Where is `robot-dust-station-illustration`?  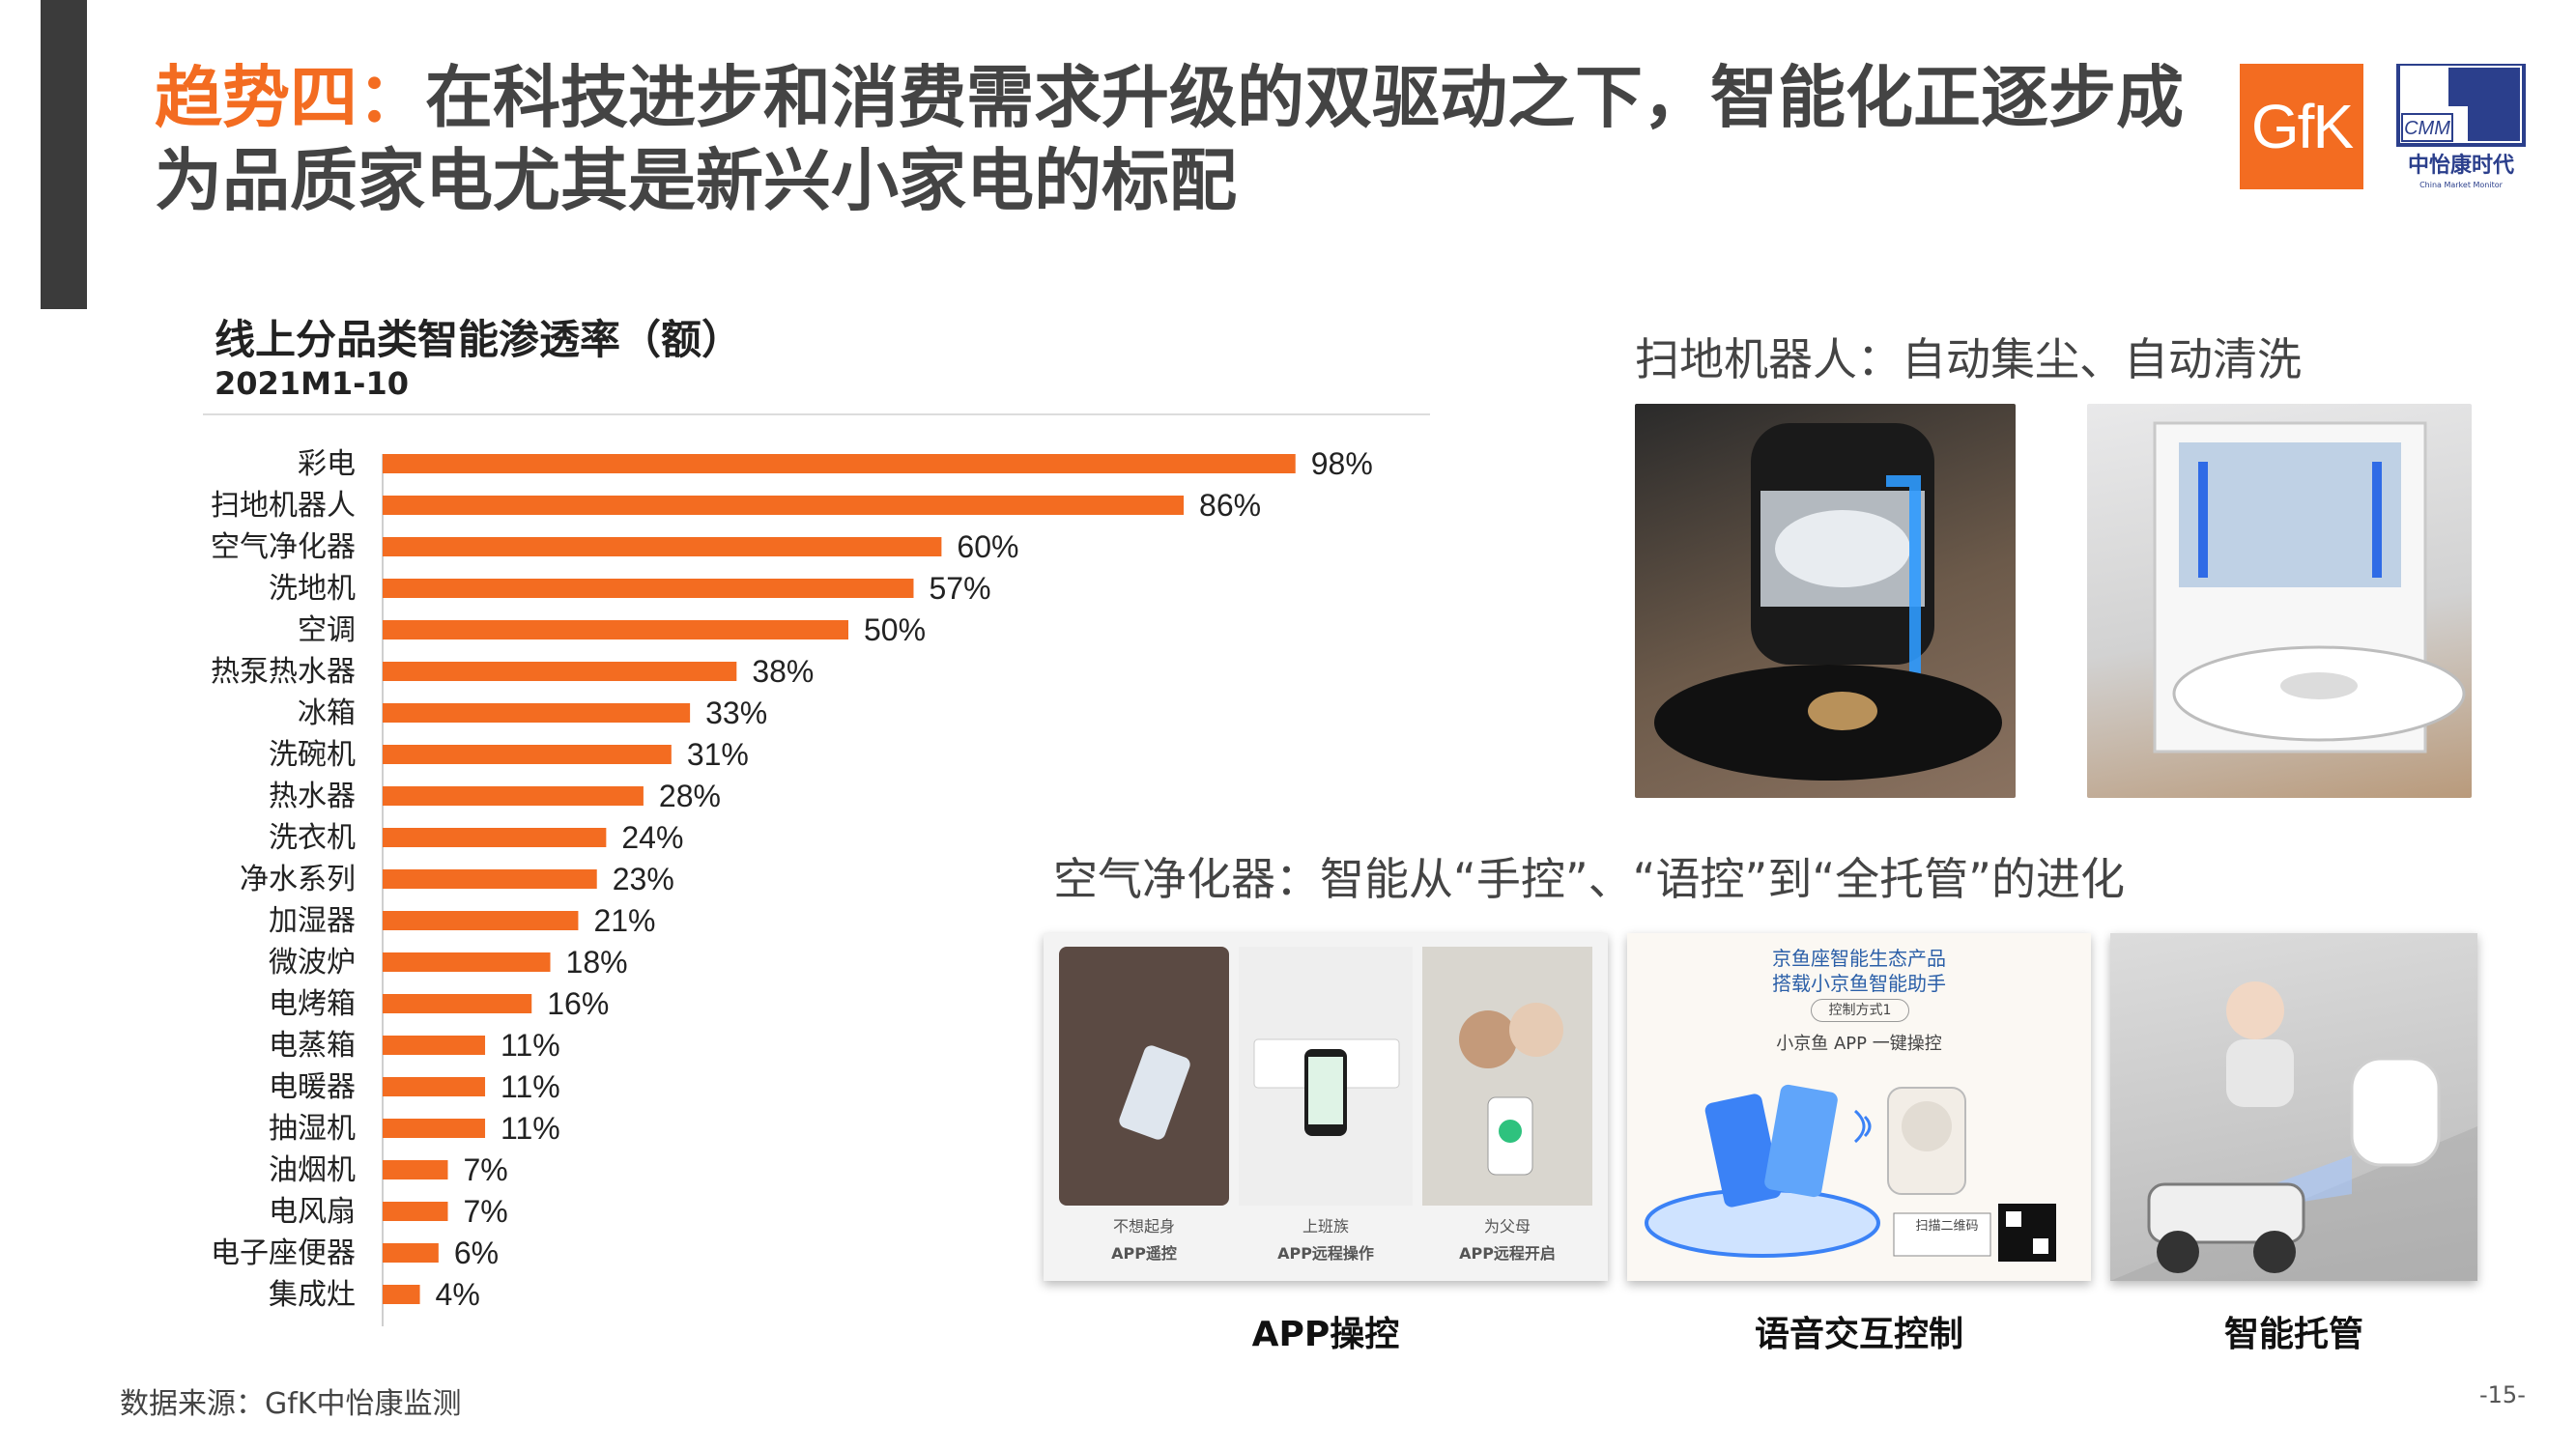 robot-dust-station-illustration is located at coordinates (1828, 602).